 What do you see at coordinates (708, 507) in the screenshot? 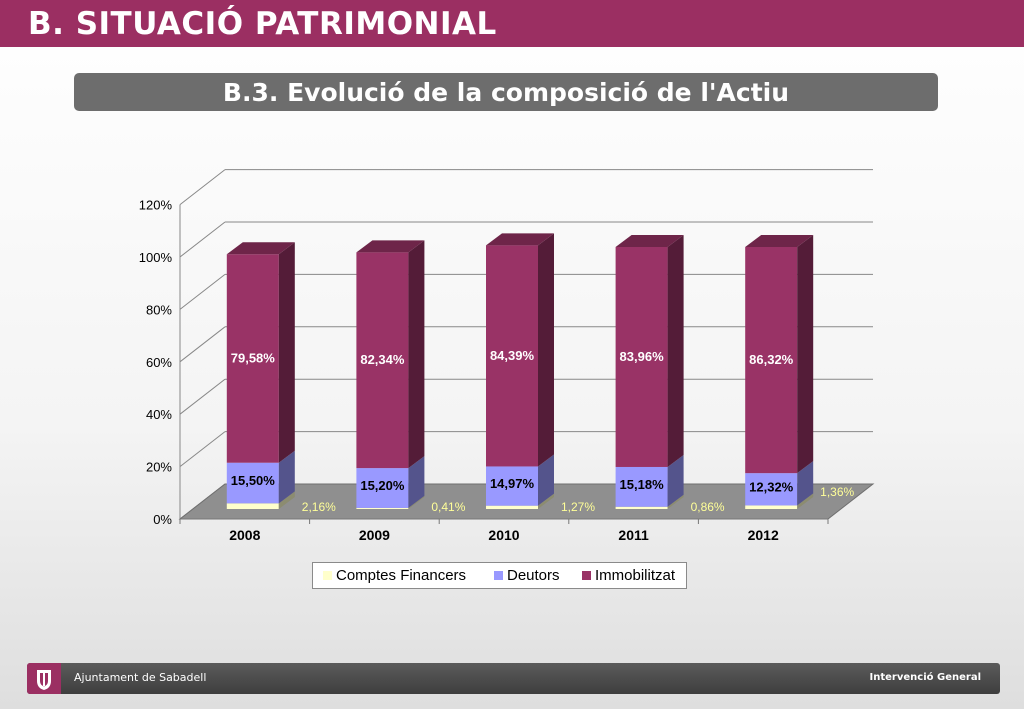
I see `data-label-comptes: 0,86%` at bounding box center [708, 507].